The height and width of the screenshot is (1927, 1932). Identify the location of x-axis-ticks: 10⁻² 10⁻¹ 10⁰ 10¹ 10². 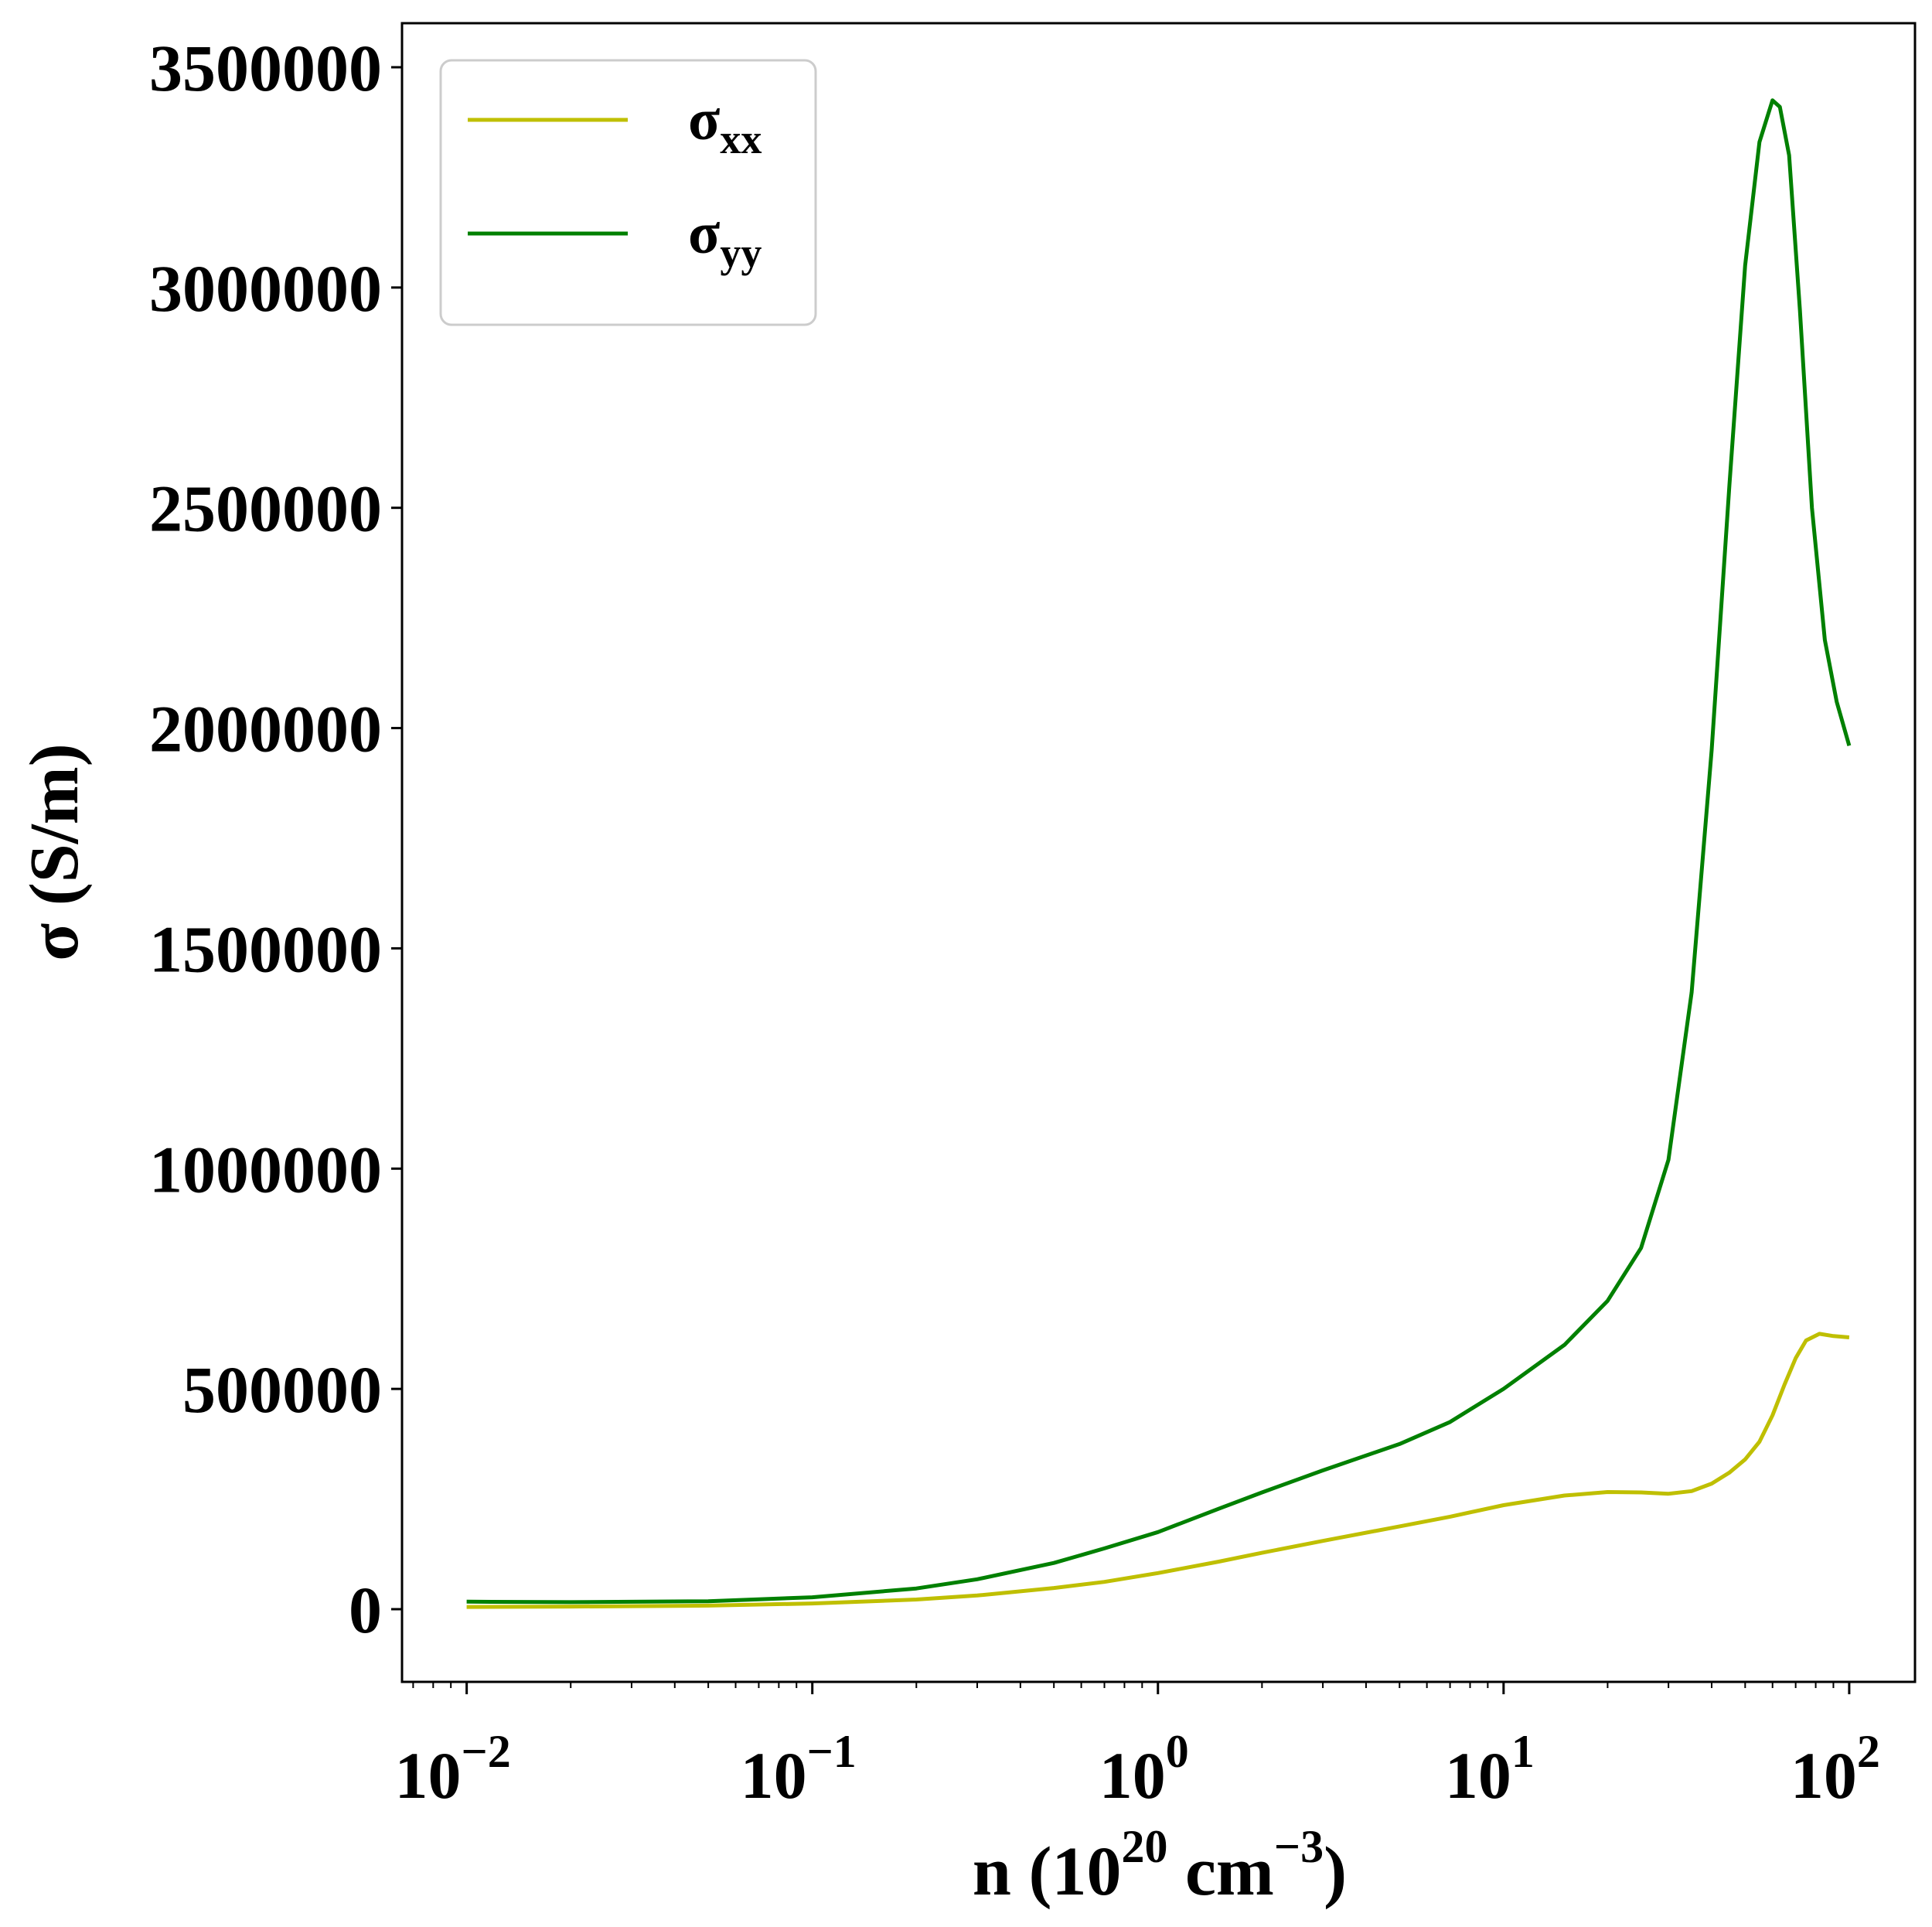
(1137, 1747).